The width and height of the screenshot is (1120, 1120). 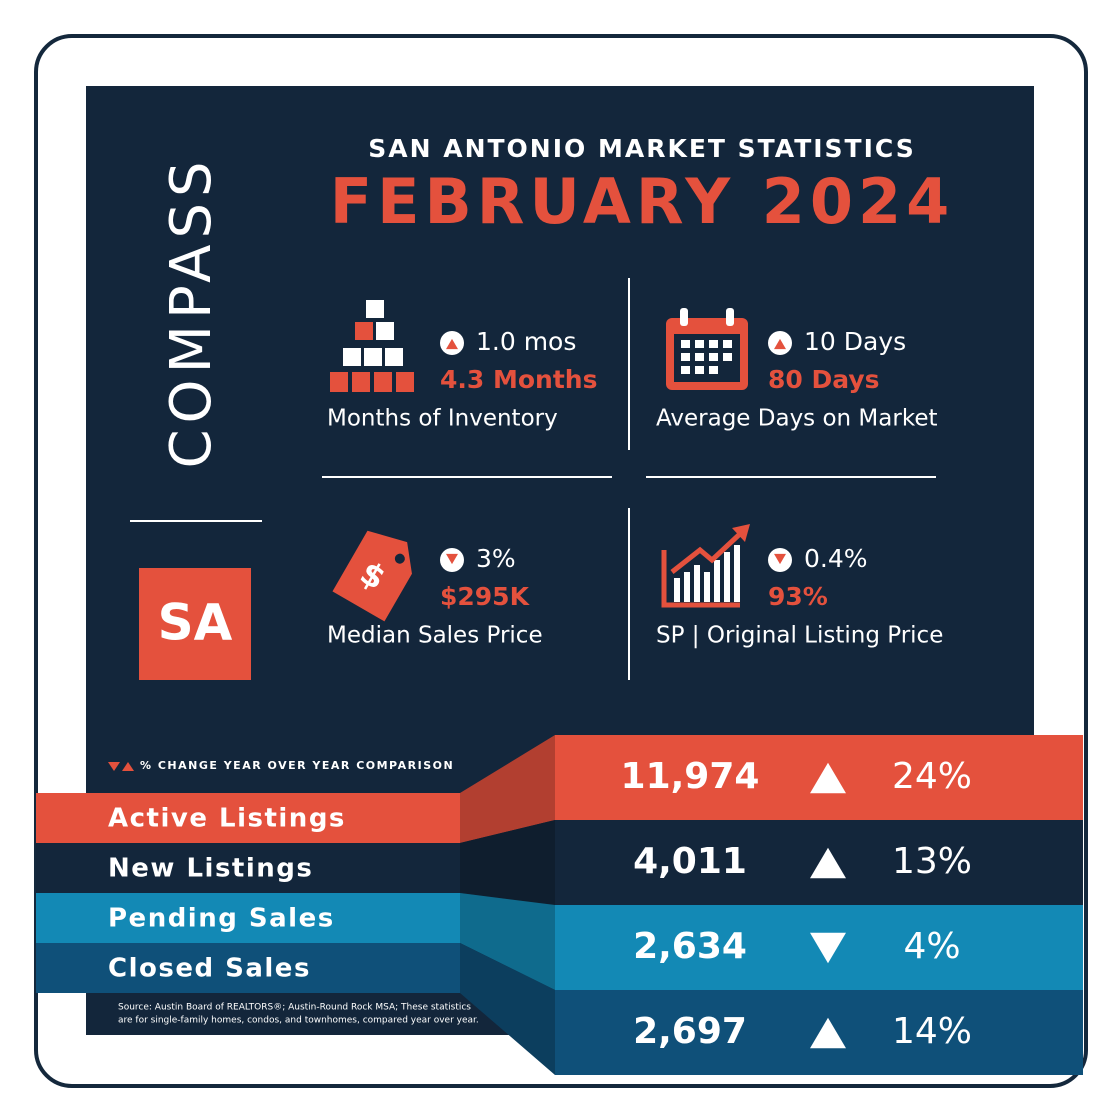 I want to click on row-change: 14%, so click(x=932, y=1031).